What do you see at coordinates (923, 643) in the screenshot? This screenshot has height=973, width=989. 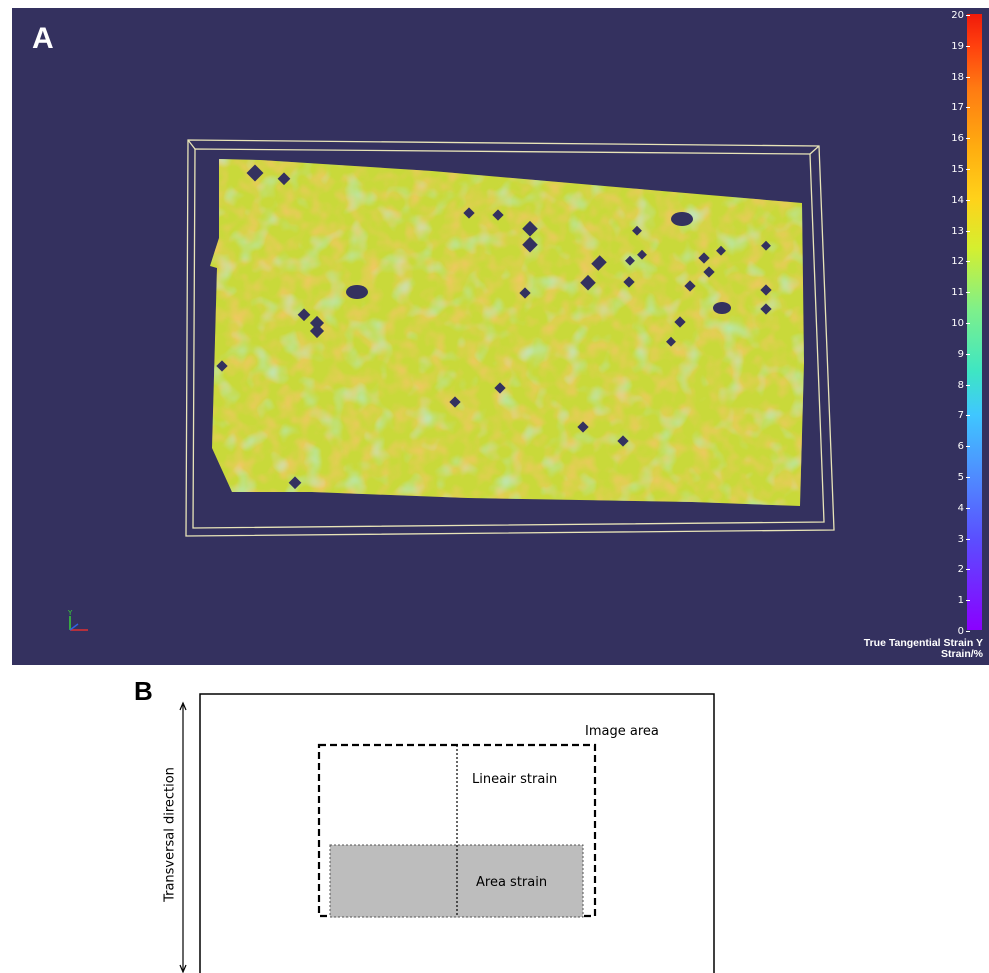 I see `colorbar-title: True Tangential Strain Y` at bounding box center [923, 643].